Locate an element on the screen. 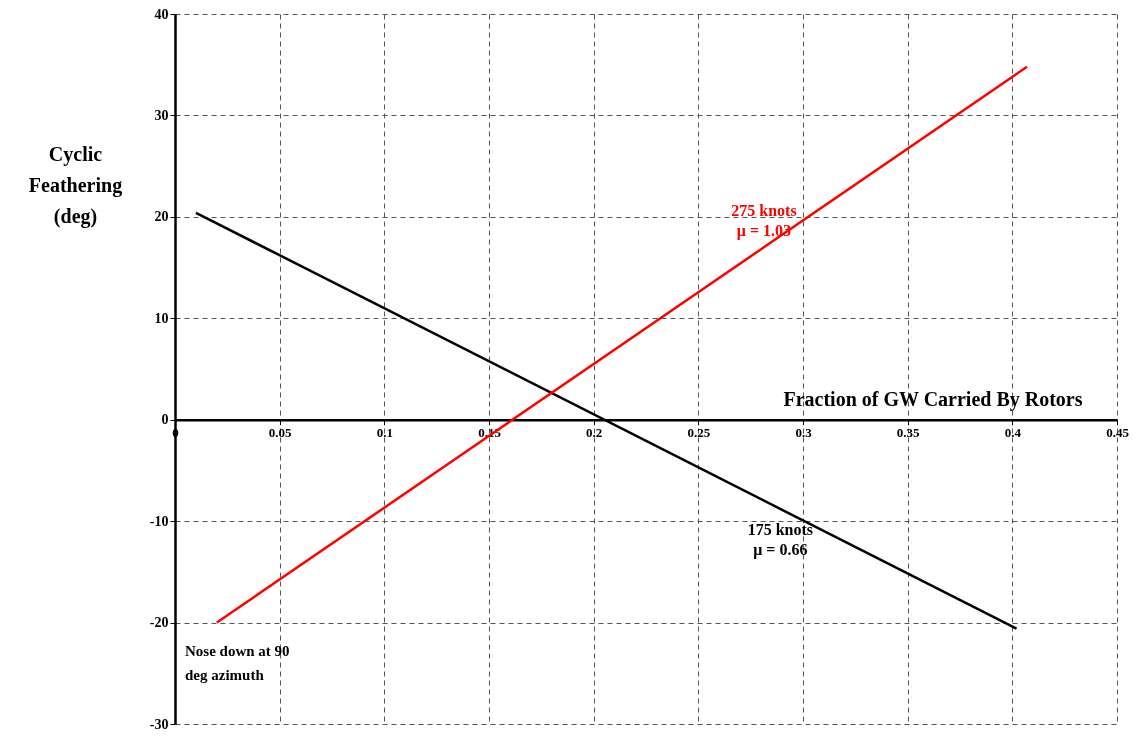 The image size is (1142, 738). y-tick-label: 10 is located at coordinates (161, 318).